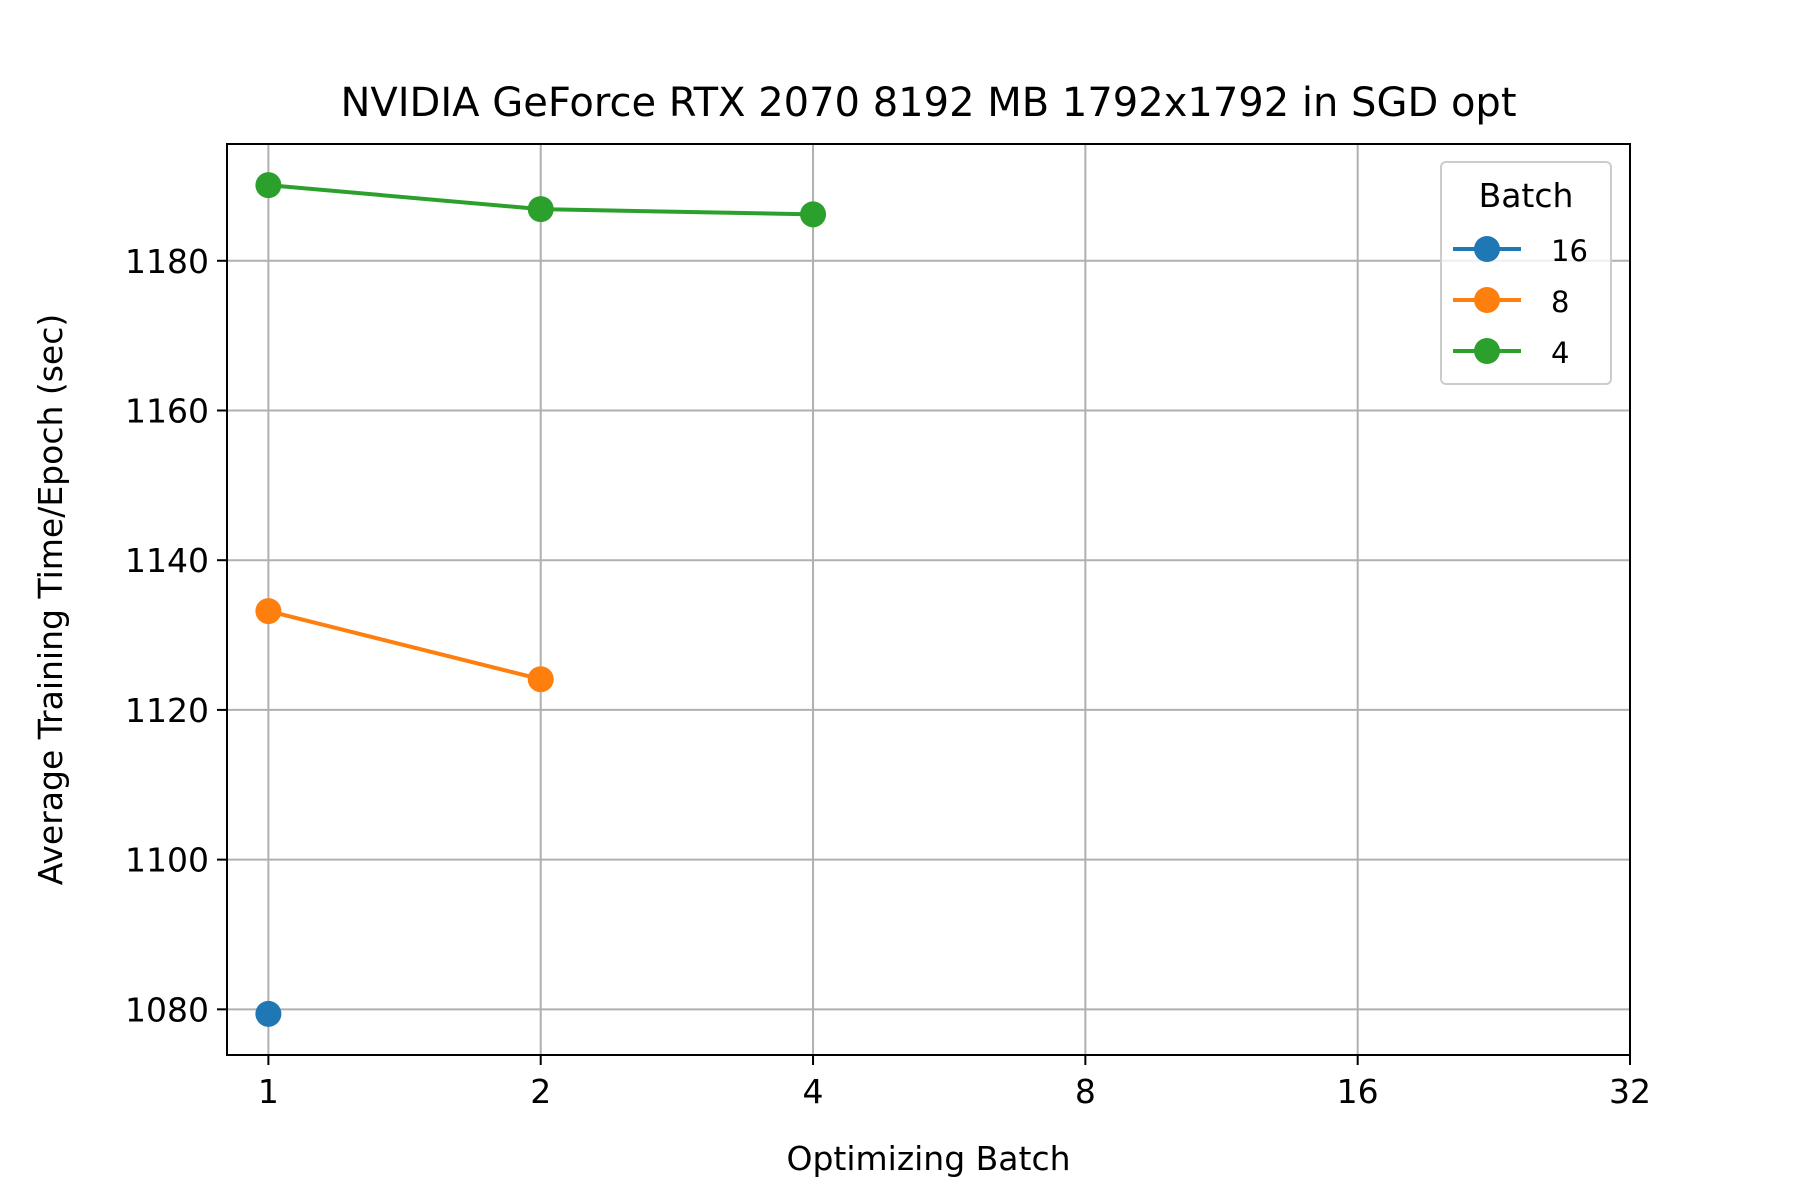 This screenshot has height=1204, width=1800. What do you see at coordinates (167, 710) in the screenshot?
I see `y-tick-label: 1120` at bounding box center [167, 710].